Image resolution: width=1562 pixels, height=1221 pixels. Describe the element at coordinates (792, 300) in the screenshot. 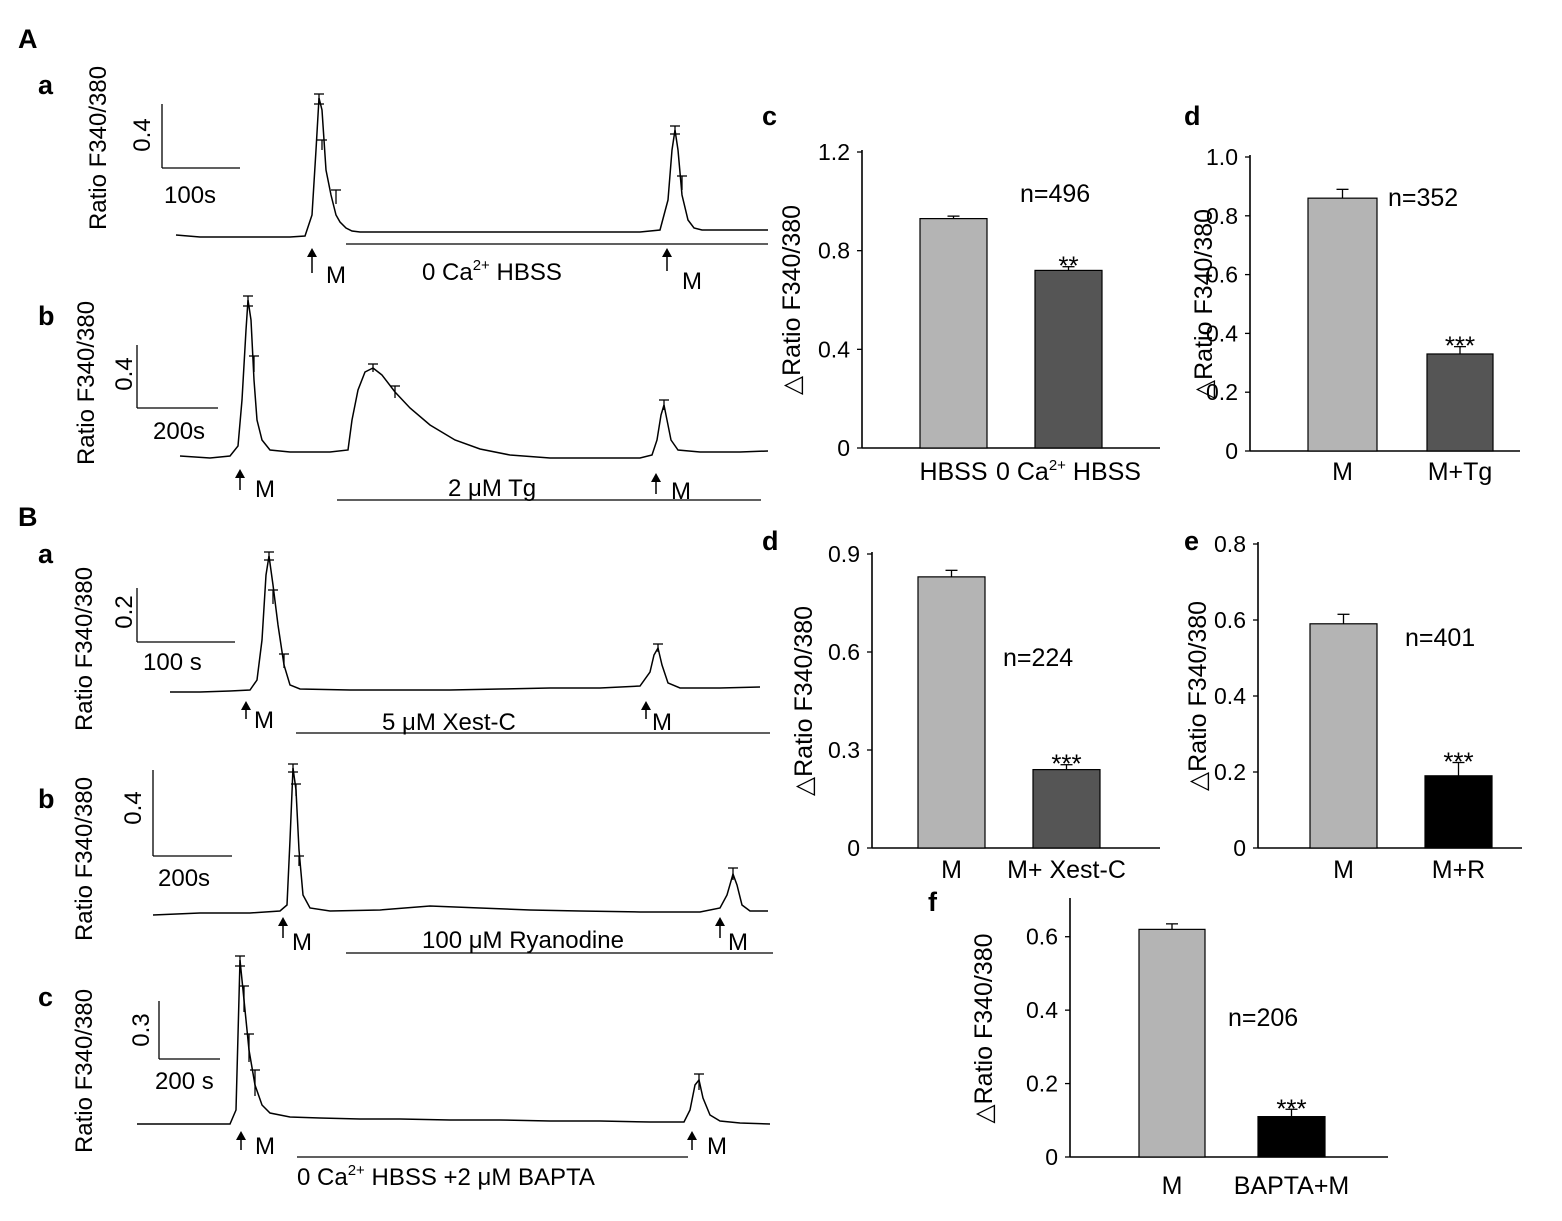

I see `bar-chart-ac-ylabel: △Ratio F340/380` at that location.